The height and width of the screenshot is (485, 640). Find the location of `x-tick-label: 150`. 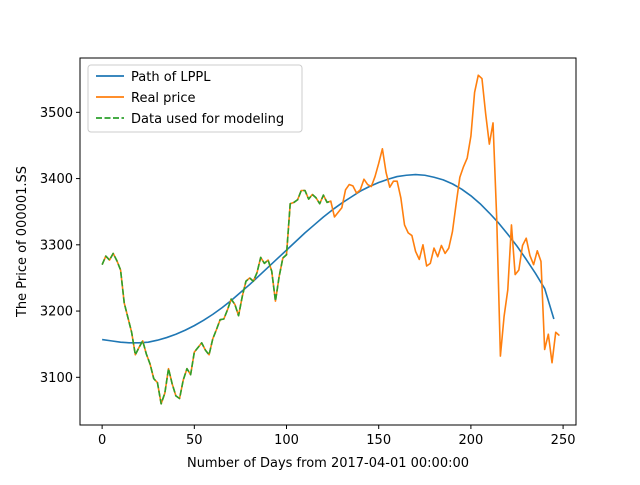

x-tick-label: 150 is located at coordinates (378, 440).